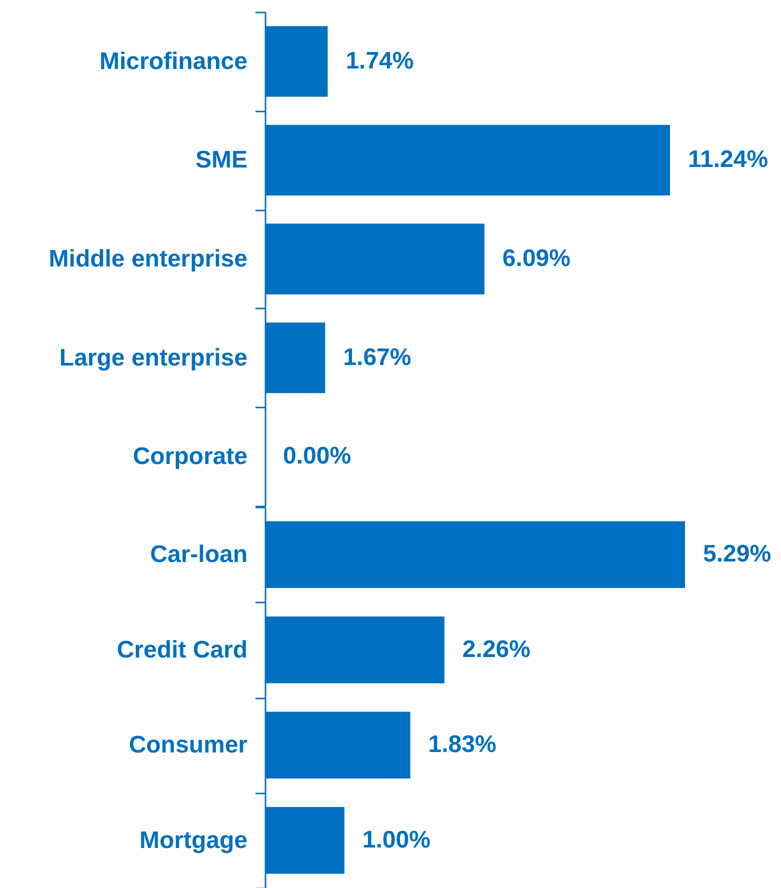 The height and width of the screenshot is (888, 781). Describe the element at coordinates (199, 554) in the screenshot. I see `y-tick-label: Car-loan` at that location.